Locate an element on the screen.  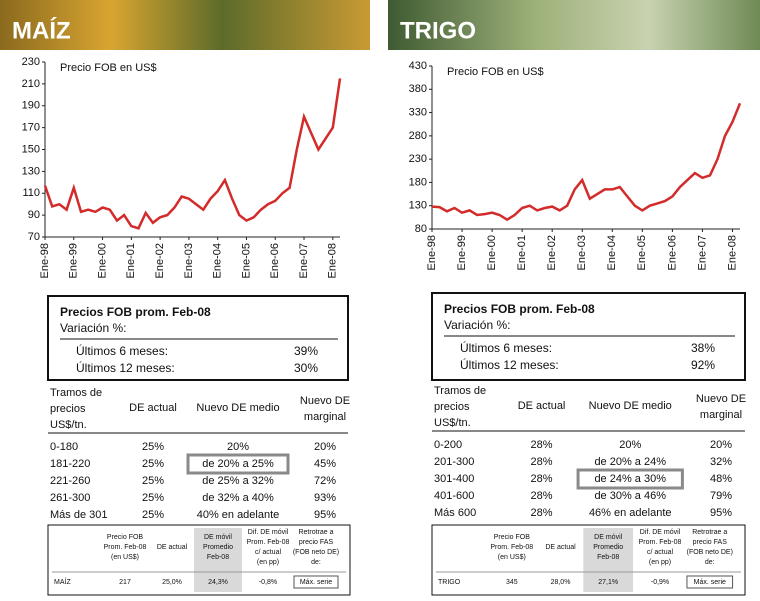
table-cell: 201-300 is located at coordinates (454, 462).